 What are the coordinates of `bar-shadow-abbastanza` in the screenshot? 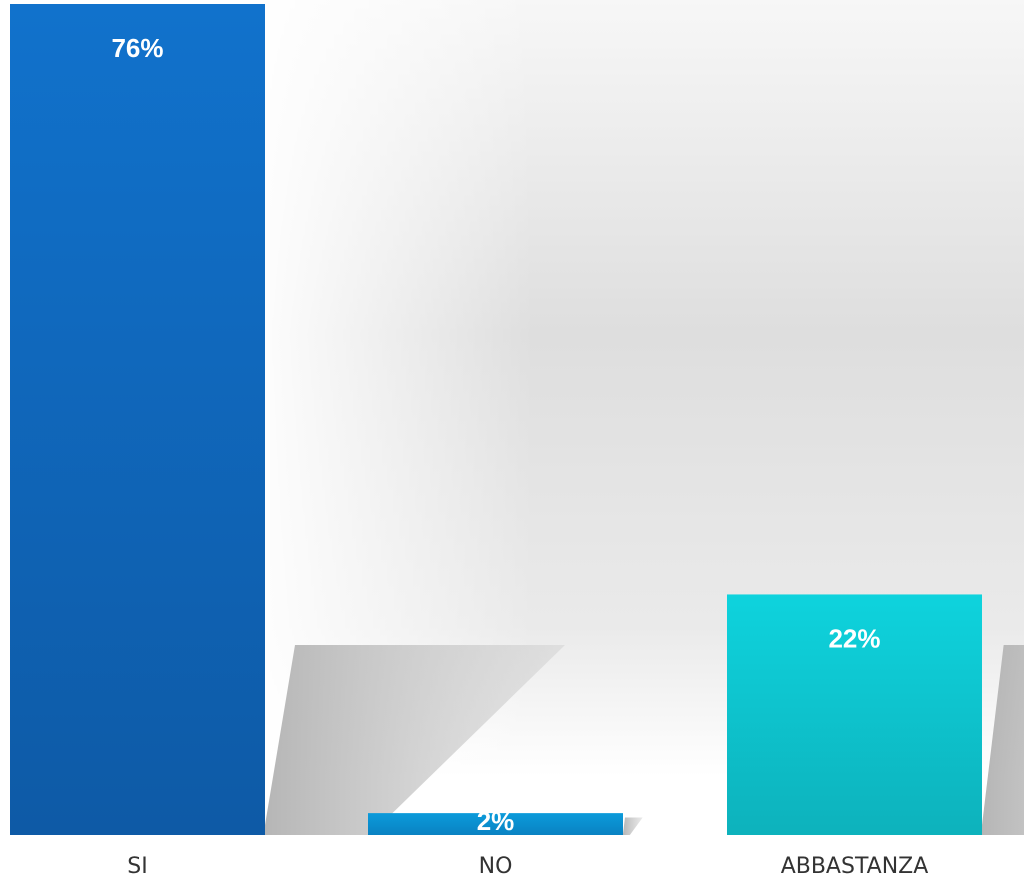 It's located at (1003, 740).